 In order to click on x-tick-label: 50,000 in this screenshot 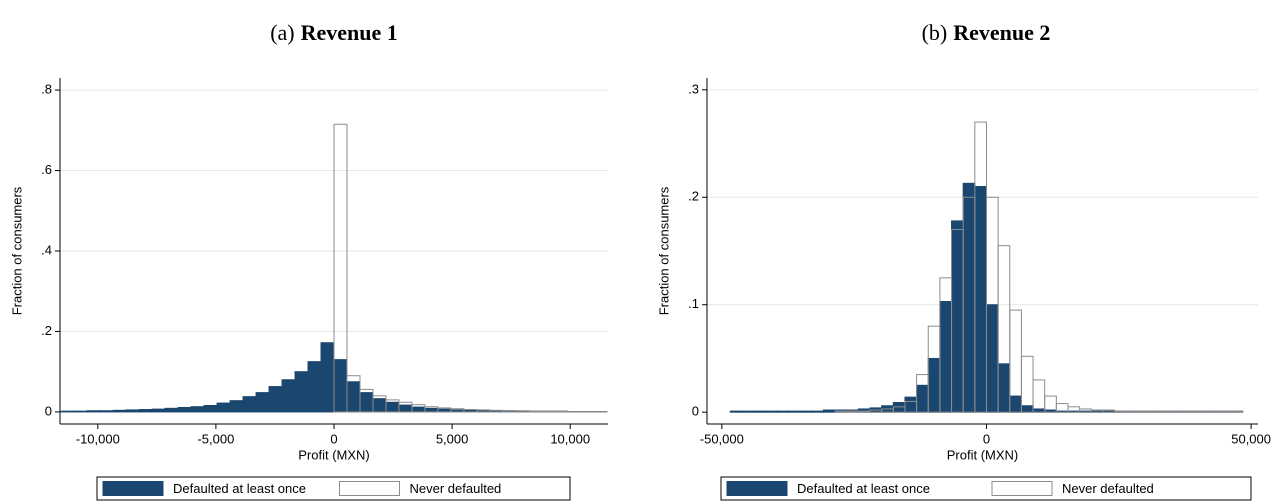, I will do `click(1251, 438)`.